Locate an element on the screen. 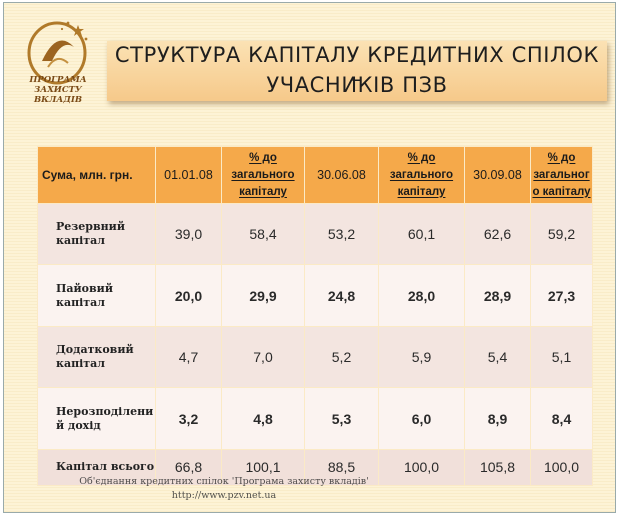 The height and width of the screenshot is (515, 618). cell-value: 39,0 is located at coordinates (188, 234).